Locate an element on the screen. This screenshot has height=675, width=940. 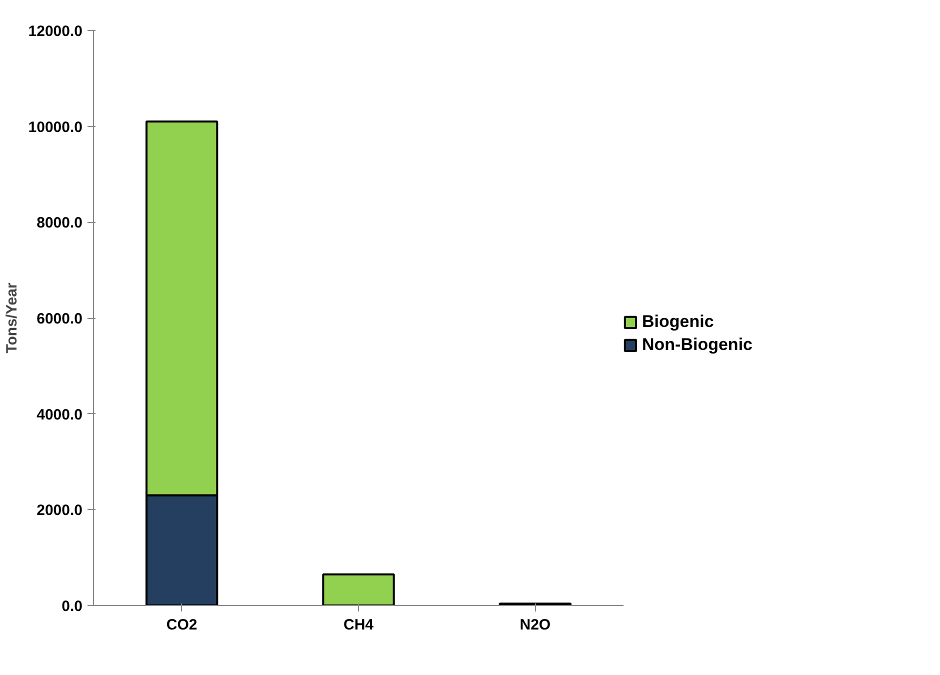
x-tick-label: N2O is located at coordinates (535, 625).